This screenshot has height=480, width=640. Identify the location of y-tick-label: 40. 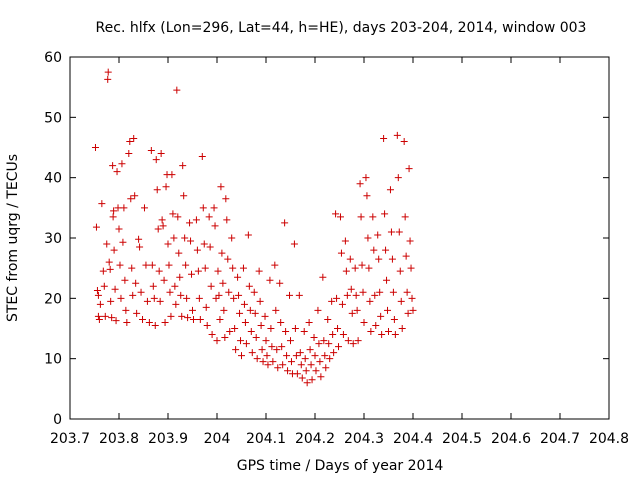
(53, 179).